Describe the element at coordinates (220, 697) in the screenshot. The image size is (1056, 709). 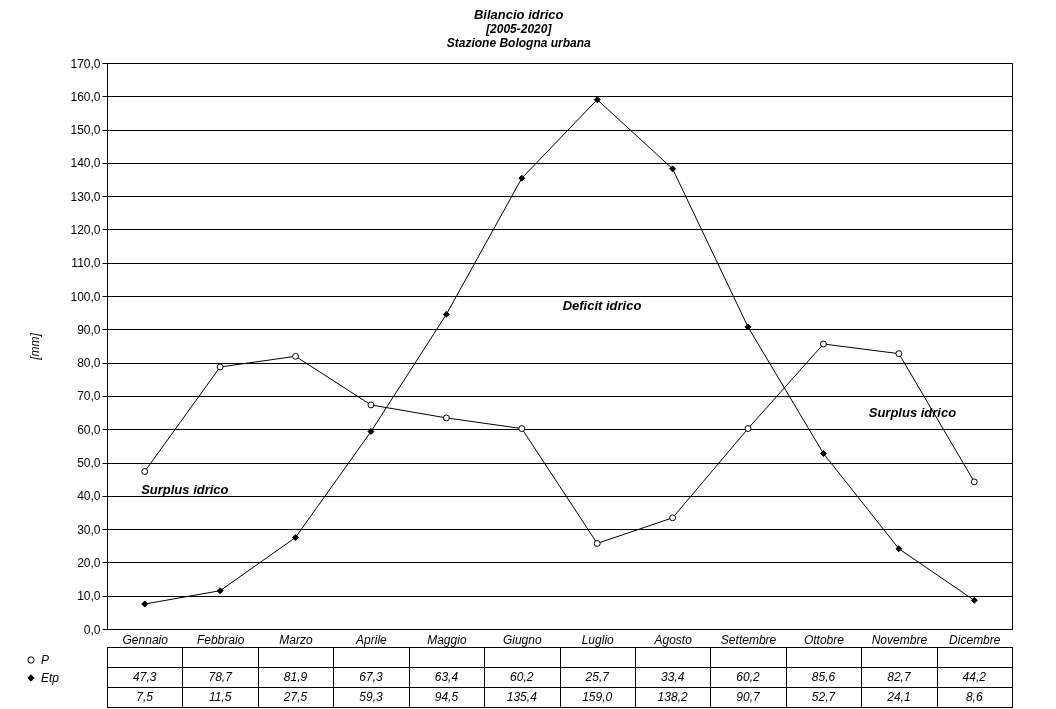
I see `data-label: 11,5` at that location.